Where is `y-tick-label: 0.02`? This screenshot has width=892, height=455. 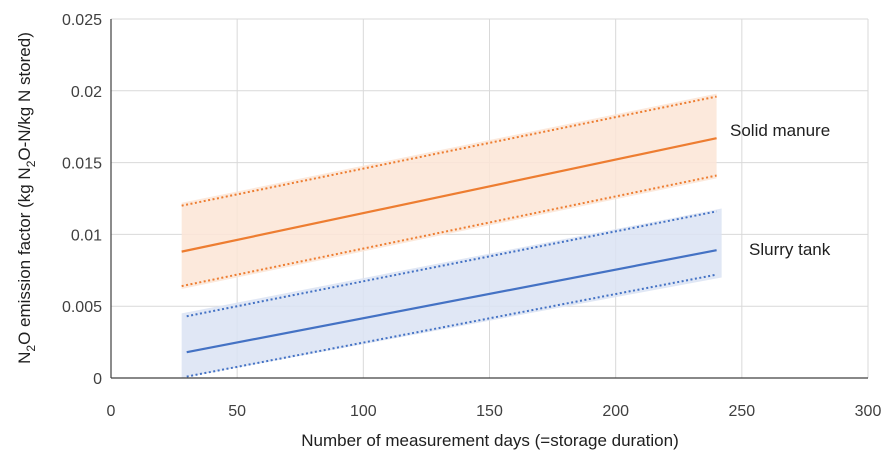 y-tick-label: 0.02 is located at coordinates (86, 92).